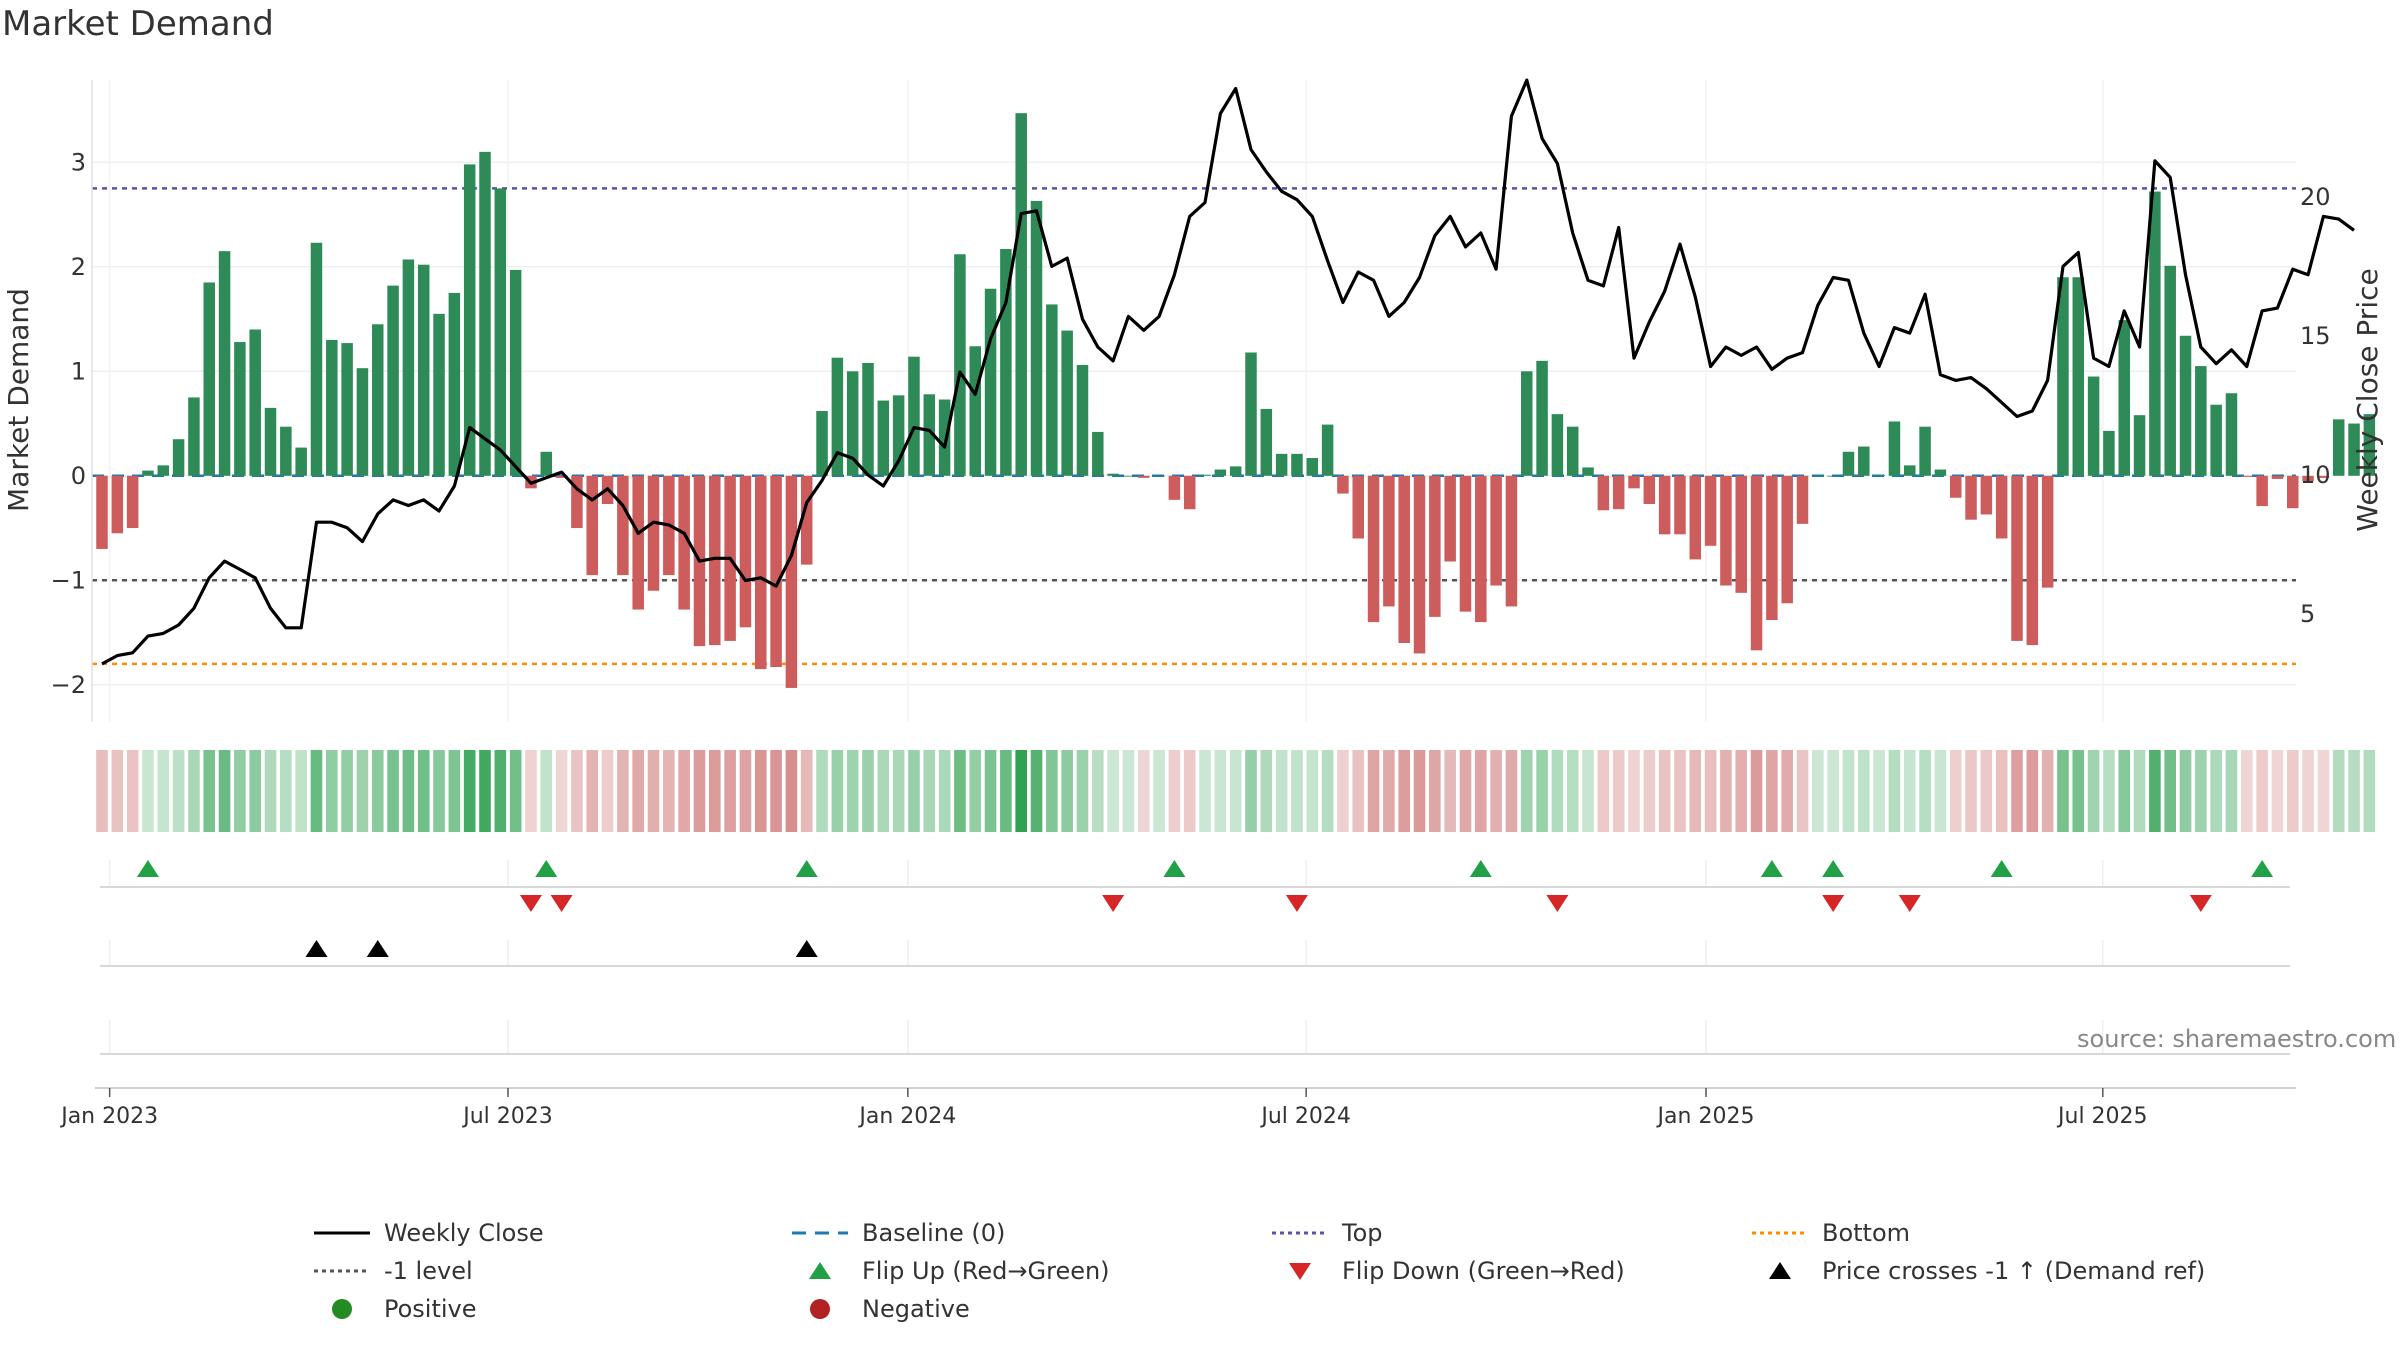 This screenshot has height=1350, width=2400. What do you see at coordinates (916, 1309) in the screenshot?
I see `legend-label: Negative` at bounding box center [916, 1309].